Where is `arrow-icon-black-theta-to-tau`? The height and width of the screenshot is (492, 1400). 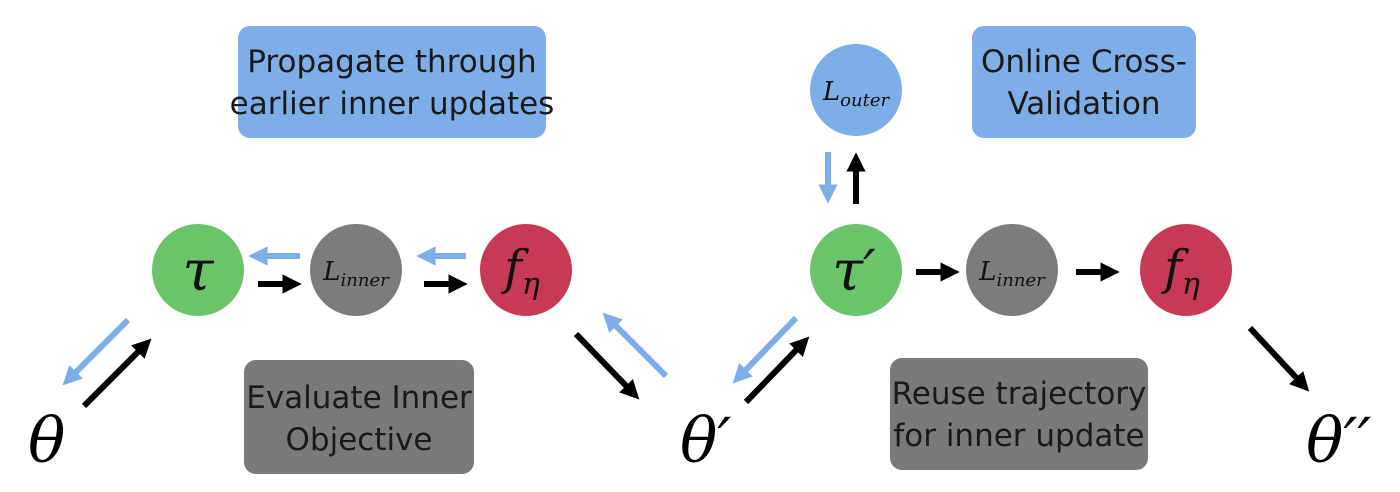
arrow-icon-black-theta-to-tau is located at coordinates (116, 373).